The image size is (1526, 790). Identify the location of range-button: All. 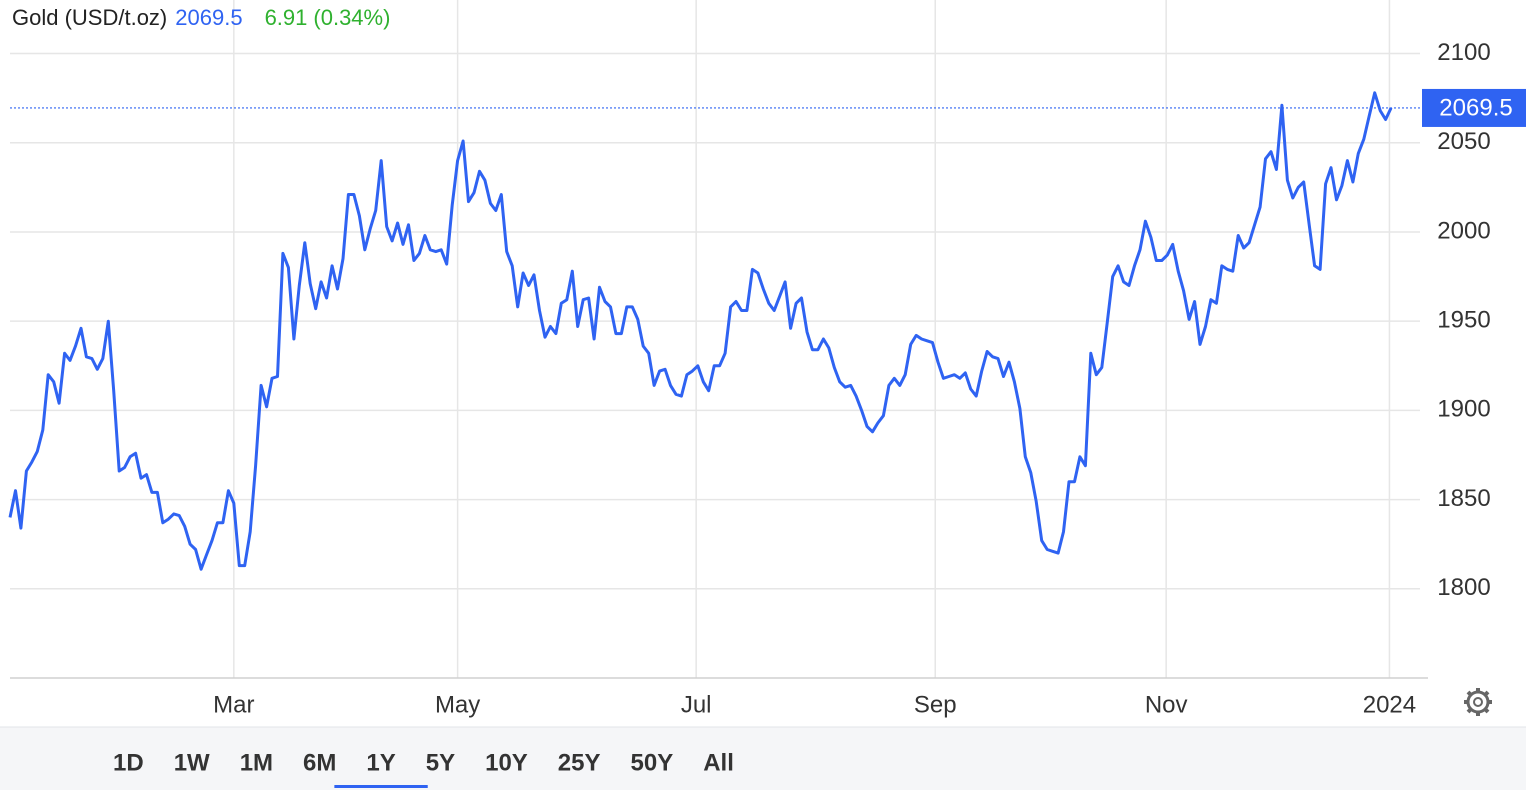
(718, 762).